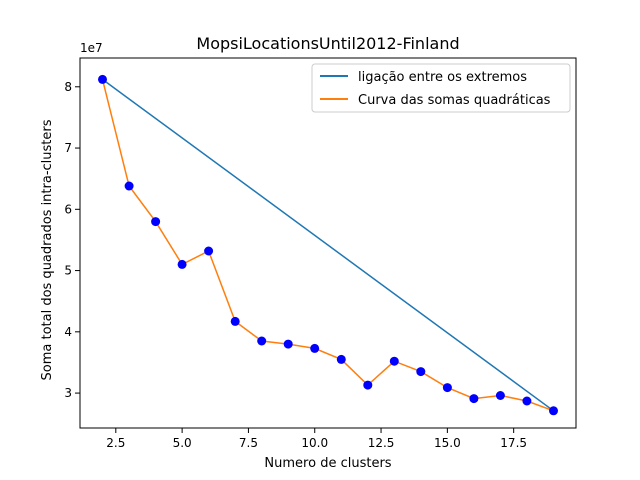  What do you see at coordinates (442, 77) in the screenshot?
I see `legend-label-extremes: ligação entre os extremos` at bounding box center [442, 77].